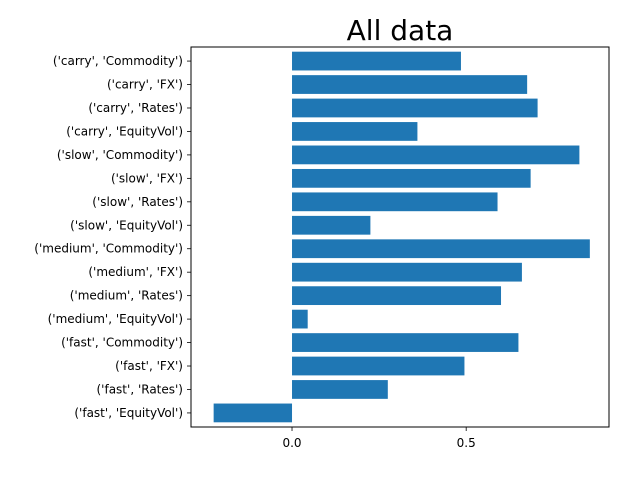 The height and width of the screenshot is (480, 640). What do you see at coordinates (115, 319) in the screenshot?
I see `y-tick-label: ('medium', 'EquityVol')` at bounding box center [115, 319].